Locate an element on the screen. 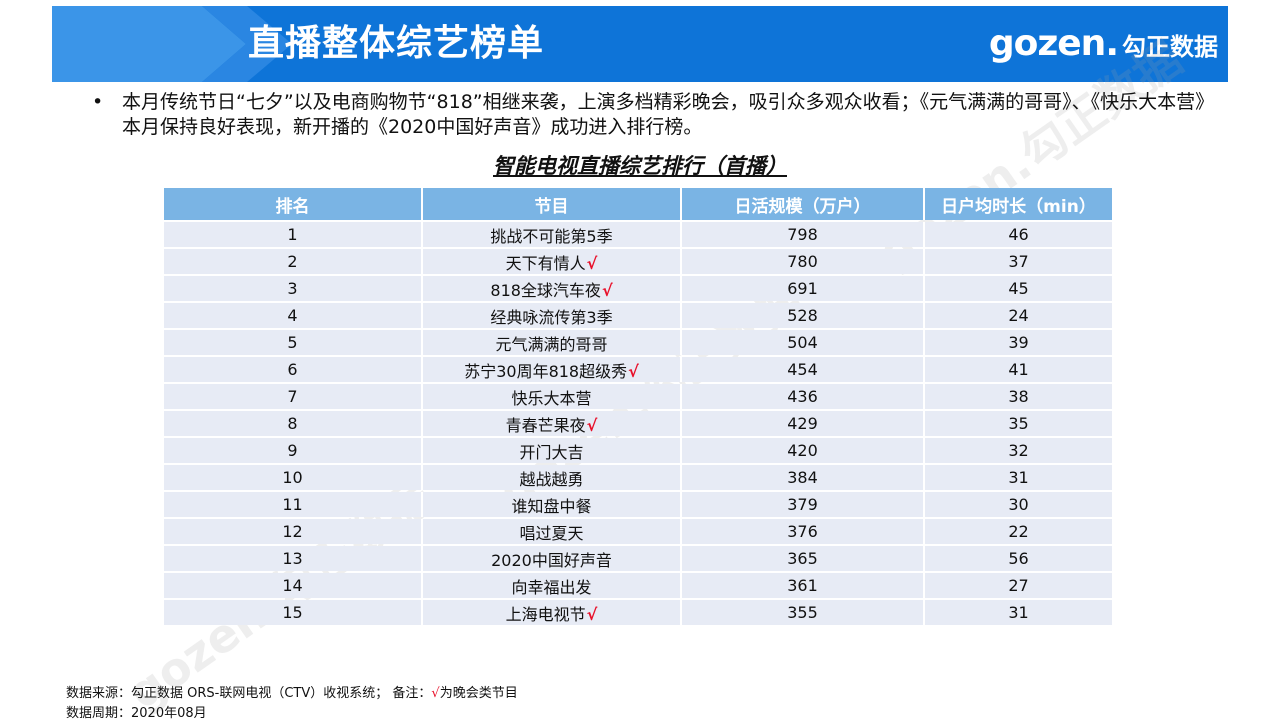  table-row: 15 上海电视节√ 355 31 is located at coordinates (638, 612).